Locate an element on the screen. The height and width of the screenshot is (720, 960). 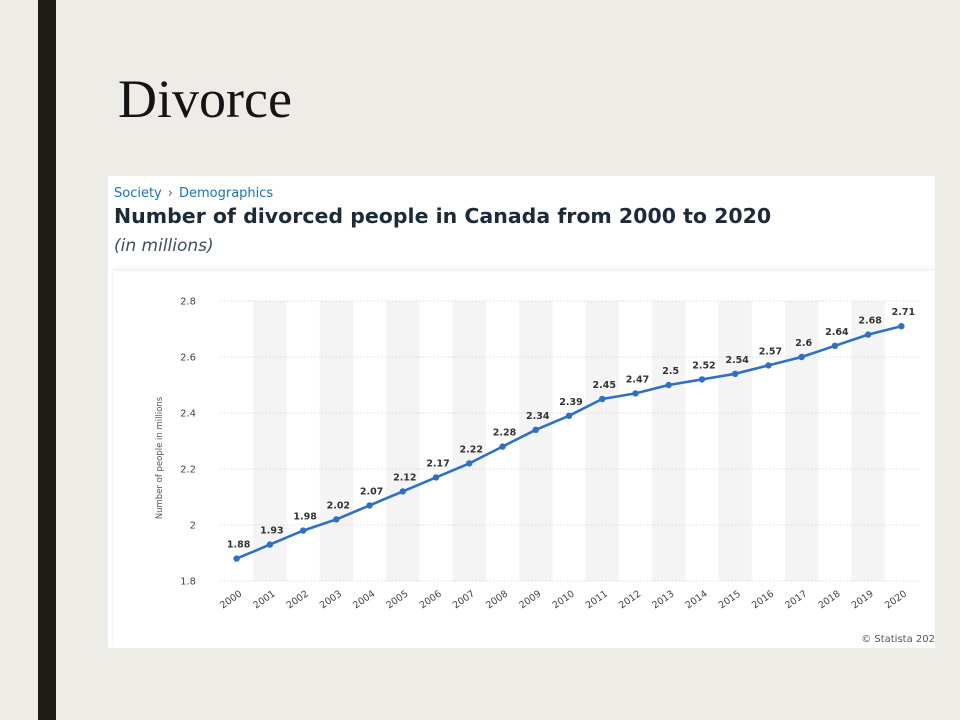
y-tick-label: 2 is located at coordinates (193, 526).